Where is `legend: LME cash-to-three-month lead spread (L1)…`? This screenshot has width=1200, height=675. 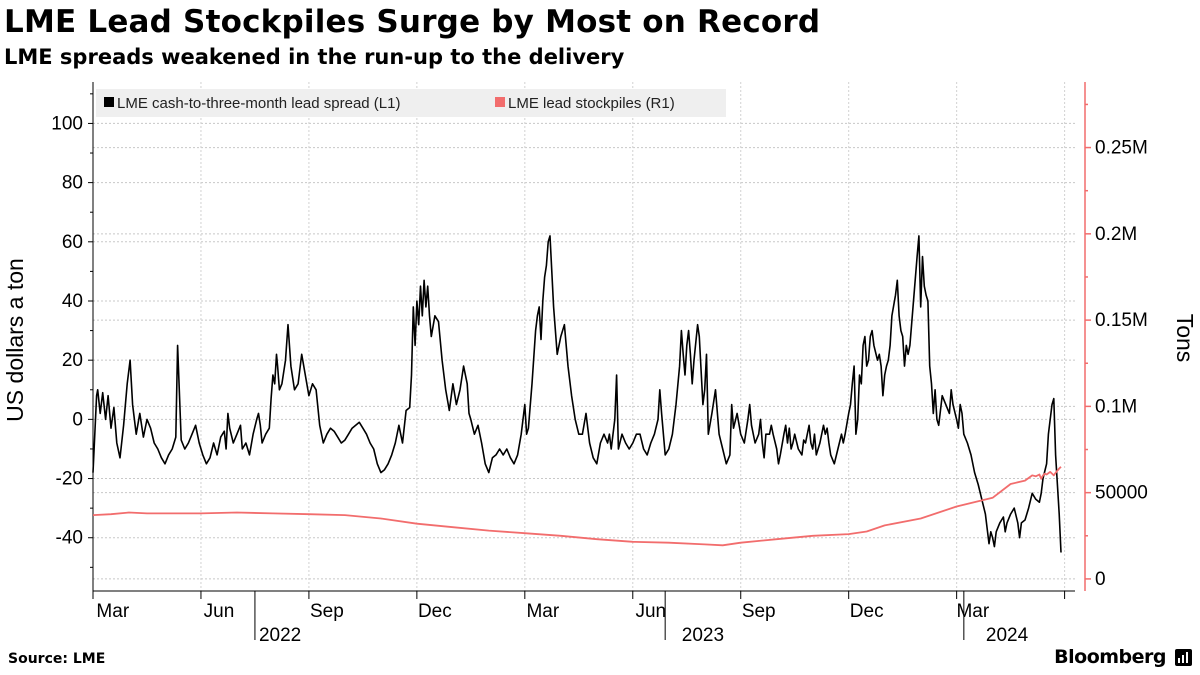
legend: LME cash-to-three-month lead spread (L1)… is located at coordinates (411, 103).